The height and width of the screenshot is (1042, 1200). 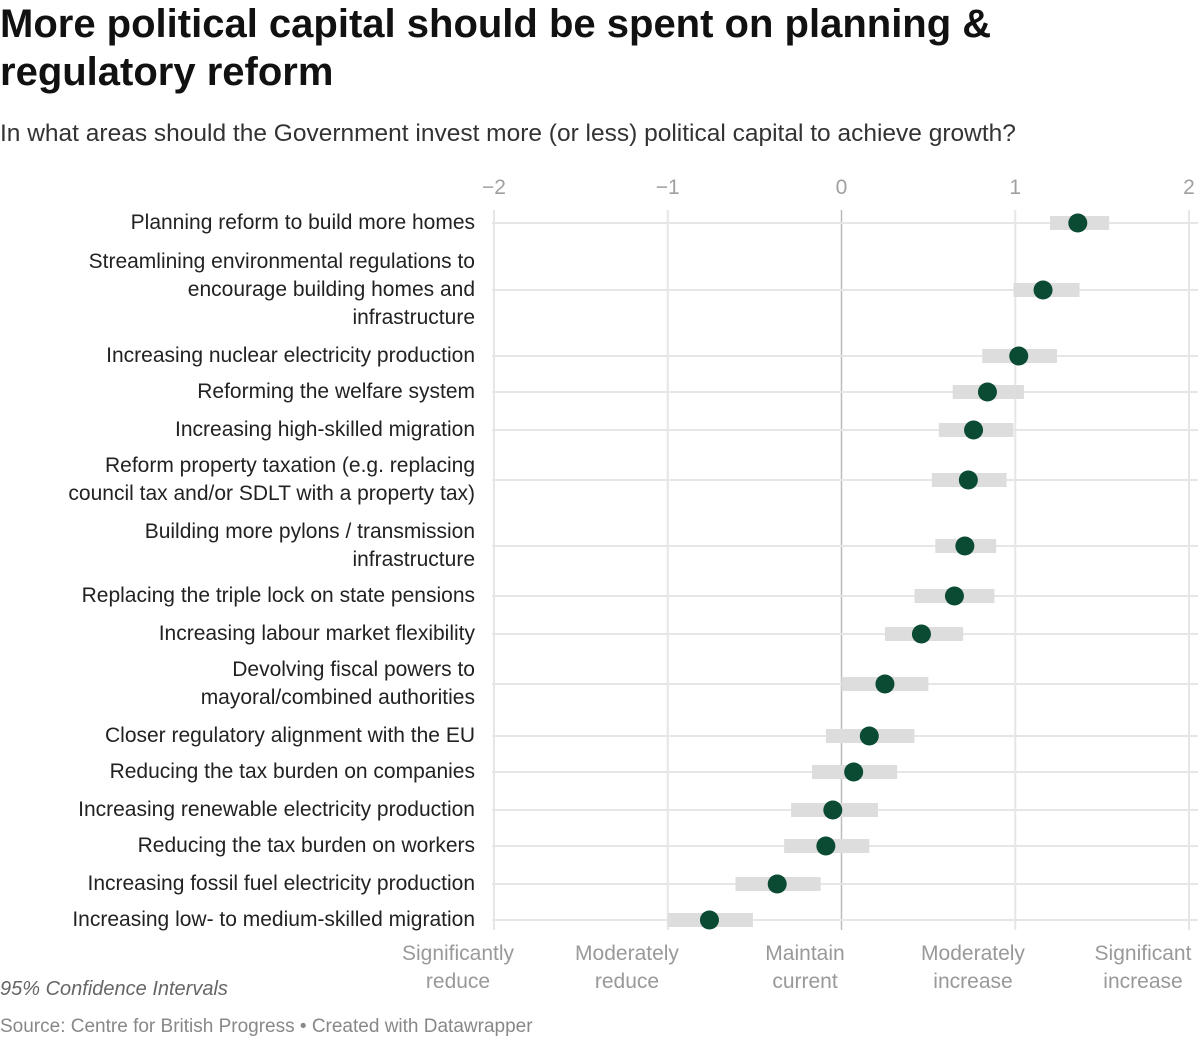 What do you see at coordinates (316, 633) in the screenshot?
I see `row-label: Increasing labour market flexibility` at bounding box center [316, 633].